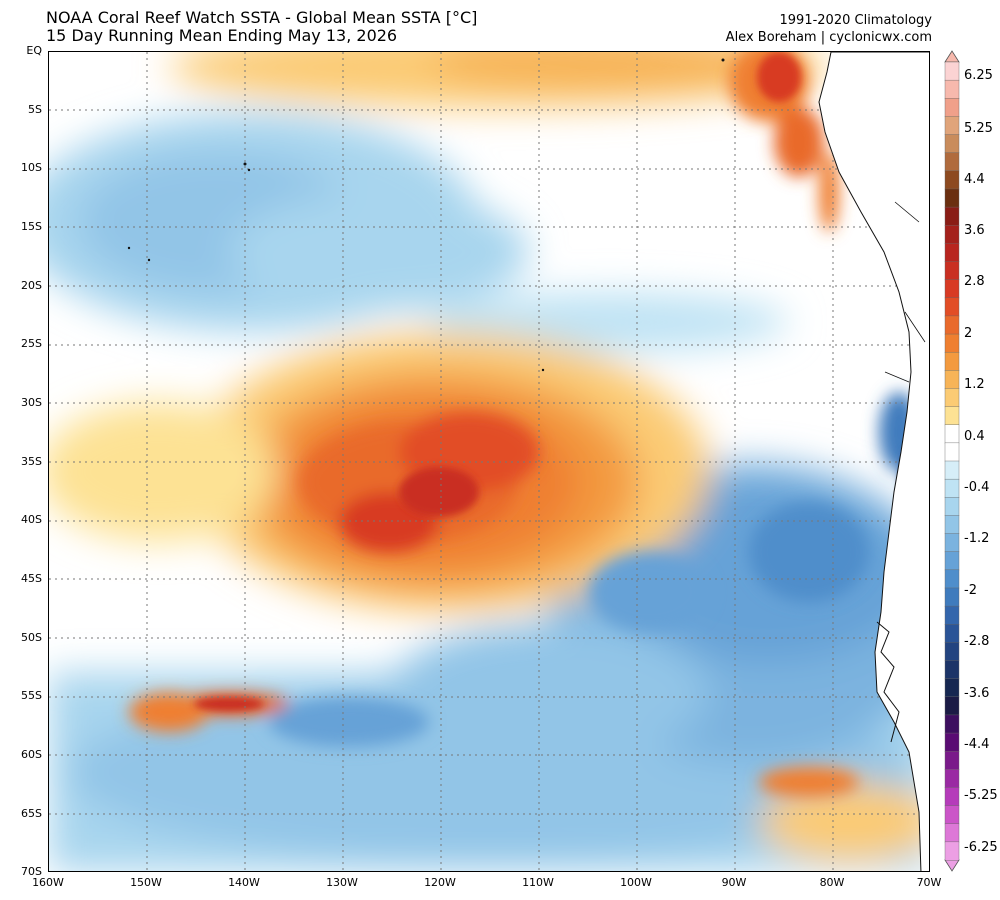  Describe the element at coordinates (48, 882) in the screenshot. I see `lon-tick-label: 160W` at that location.